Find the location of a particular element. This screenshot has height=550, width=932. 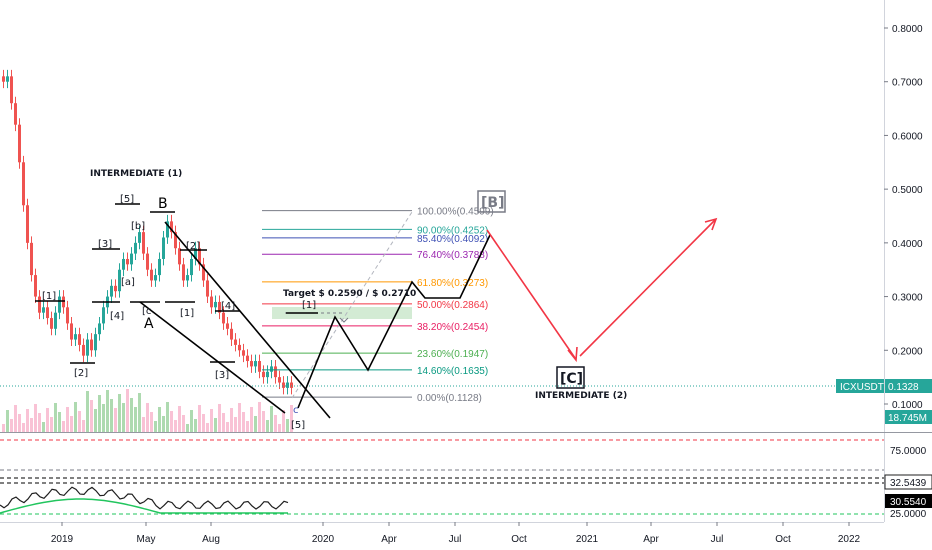

price-tick-label: 0.2000 is located at coordinates (907, 351).